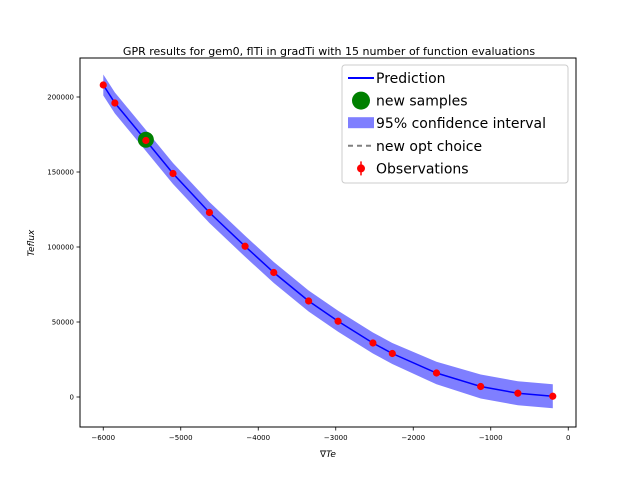 The image size is (640, 480). I want to click on y-axis-ticks: 0 50000 100000 150000 200000, so click(63, 248).